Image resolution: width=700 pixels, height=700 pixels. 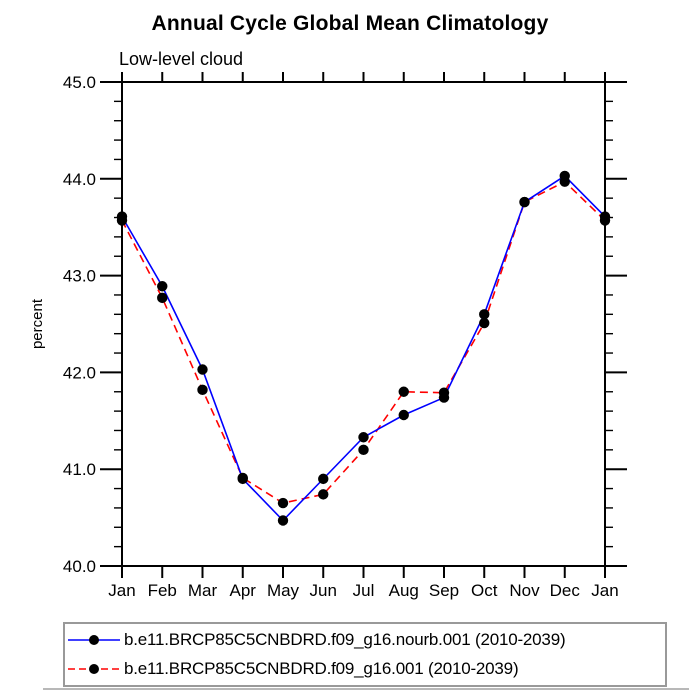 I want to click on y-tick-label: 41.0, so click(x=79, y=469).